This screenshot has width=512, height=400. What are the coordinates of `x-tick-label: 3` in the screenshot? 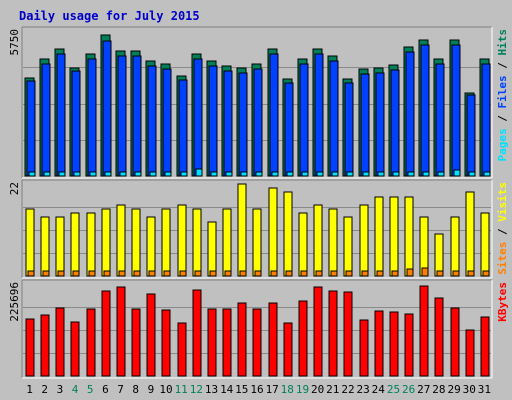 It's located at (60, 389).